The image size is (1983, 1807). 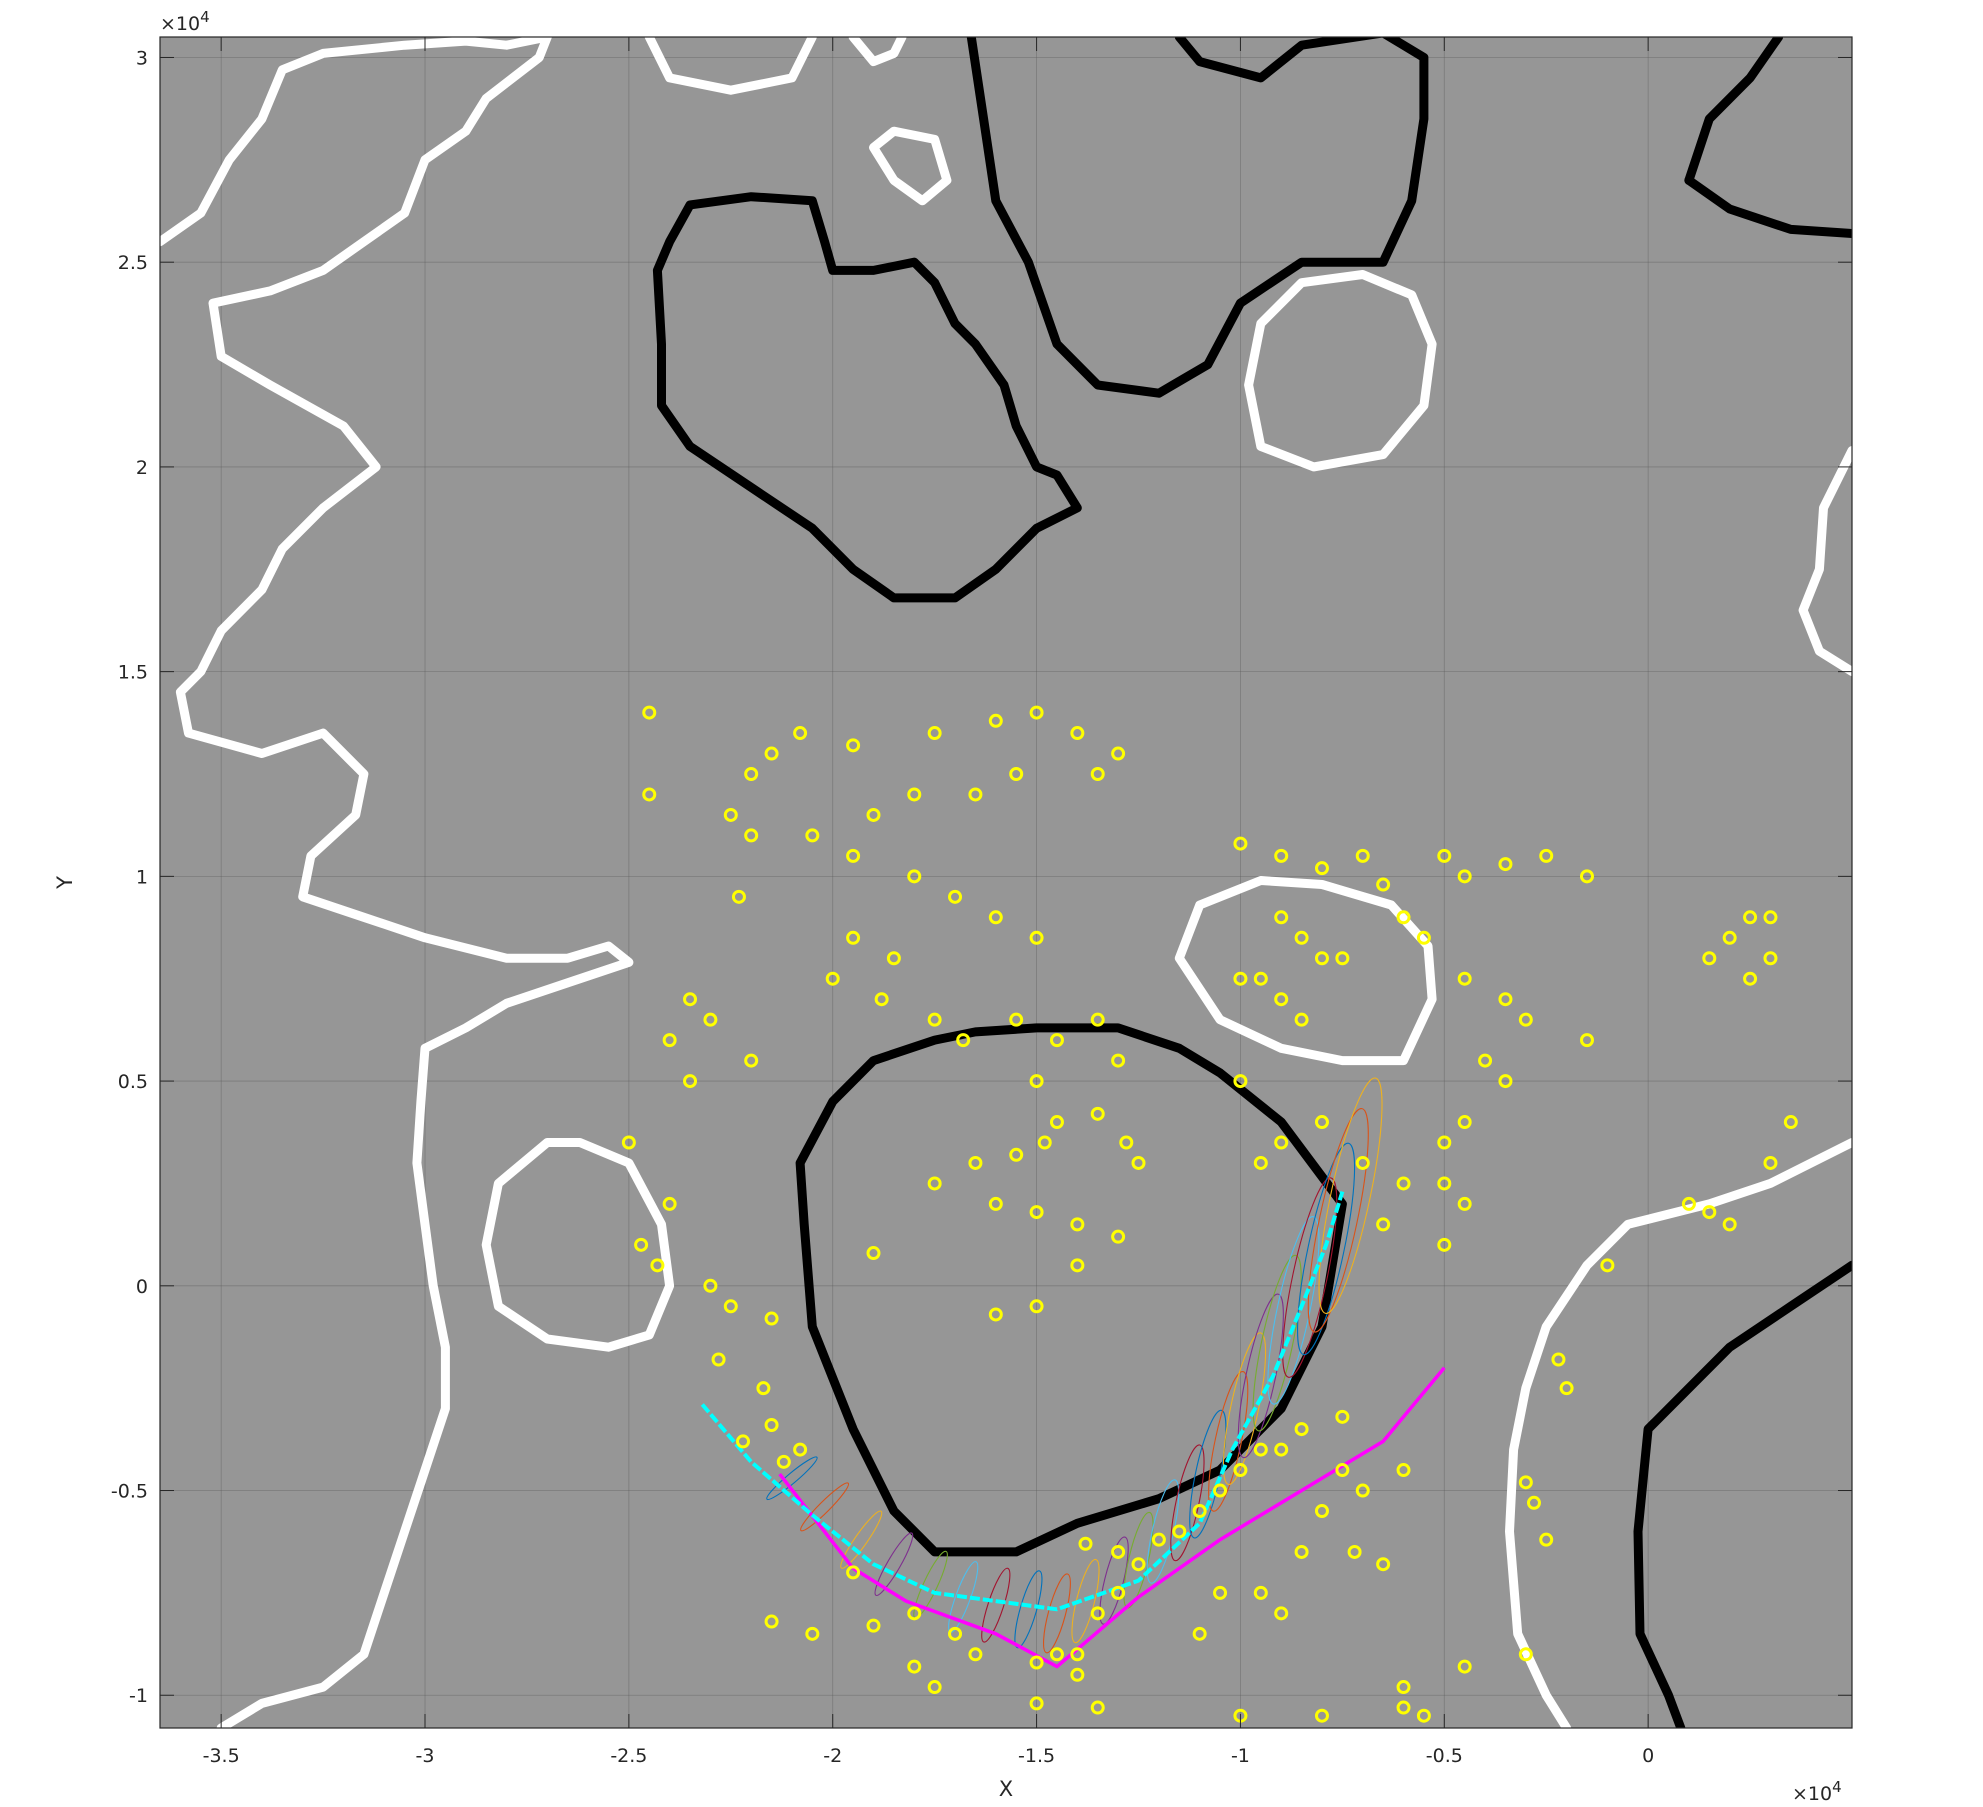 What do you see at coordinates (1036, 1756) in the screenshot?
I see `x-tick-label: -1.5` at bounding box center [1036, 1756].